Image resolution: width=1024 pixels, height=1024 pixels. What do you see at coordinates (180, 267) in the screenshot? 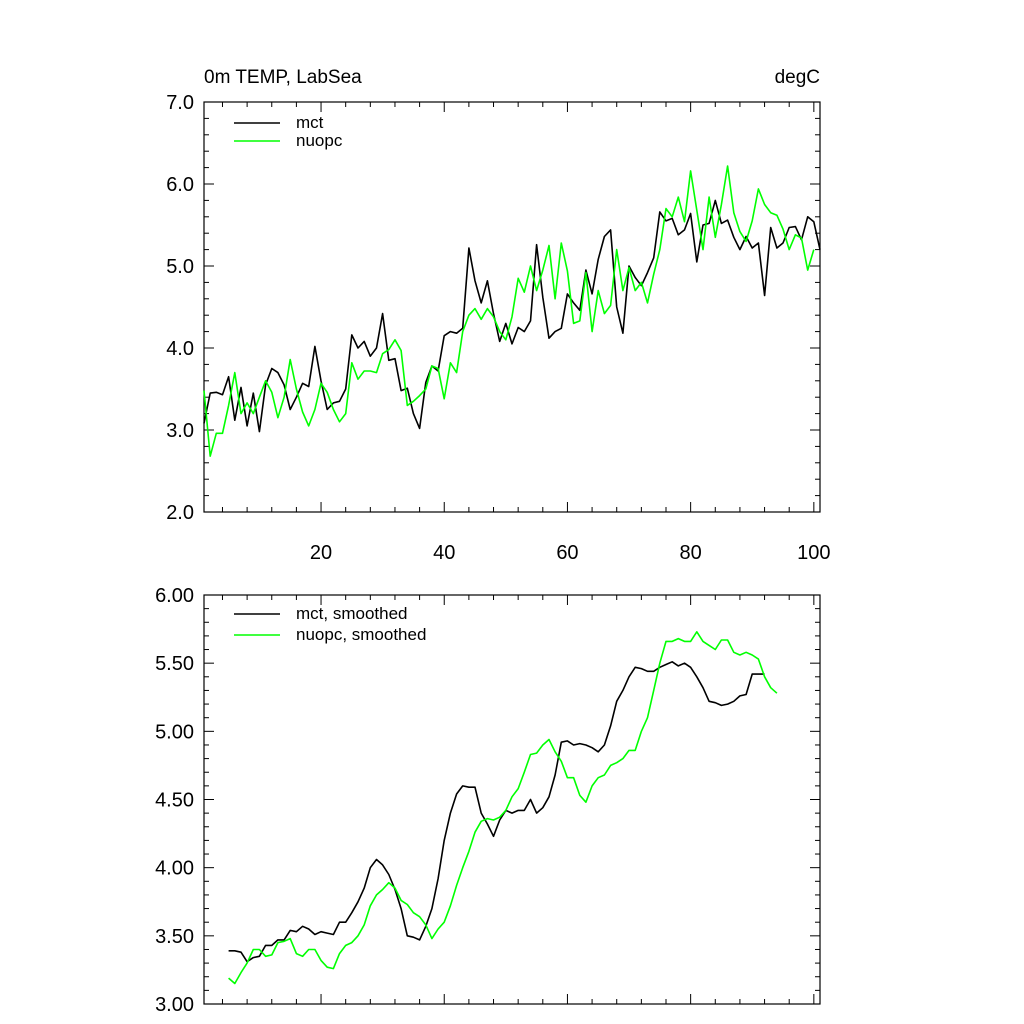
I see `top-ytick-label: 5.0` at bounding box center [180, 267].